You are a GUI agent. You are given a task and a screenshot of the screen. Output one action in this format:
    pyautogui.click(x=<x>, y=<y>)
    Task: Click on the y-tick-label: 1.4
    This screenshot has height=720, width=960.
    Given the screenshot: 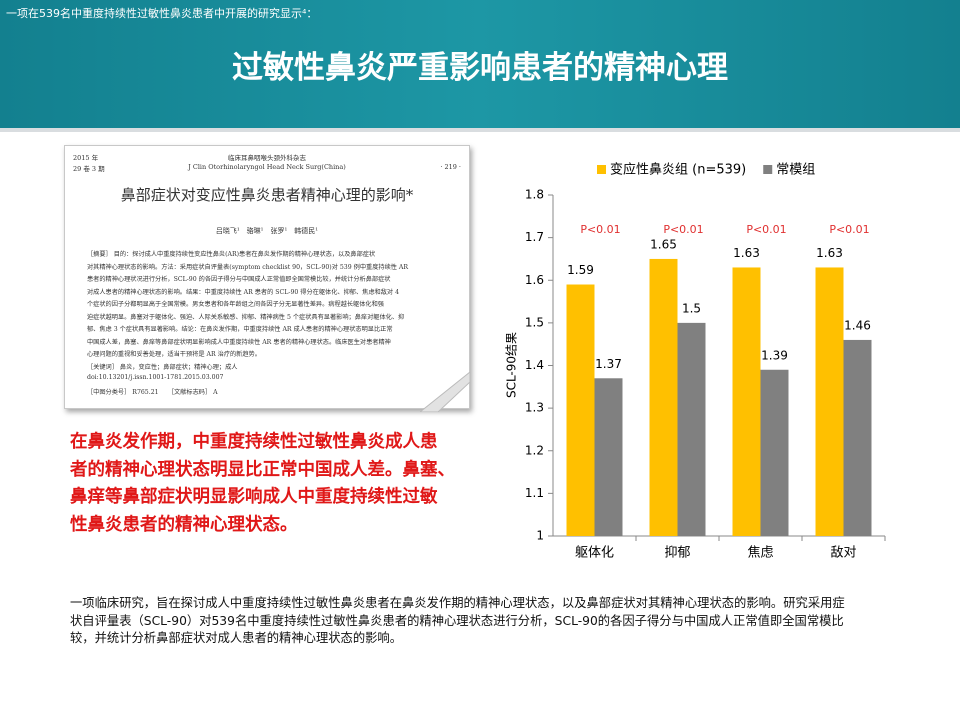 What is the action you would take?
    pyautogui.click(x=534, y=365)
    